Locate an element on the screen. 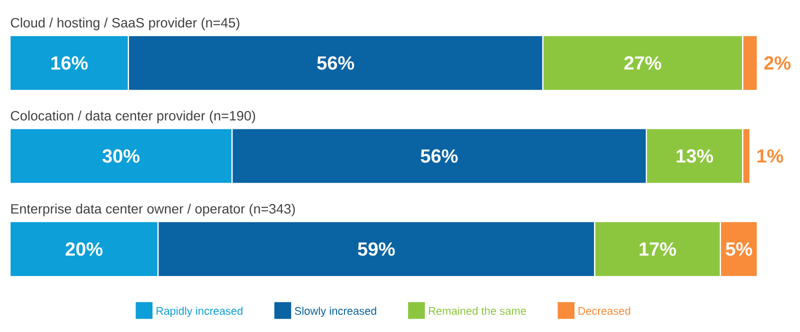  data-label: 30% is located at coordinates (121, 156).